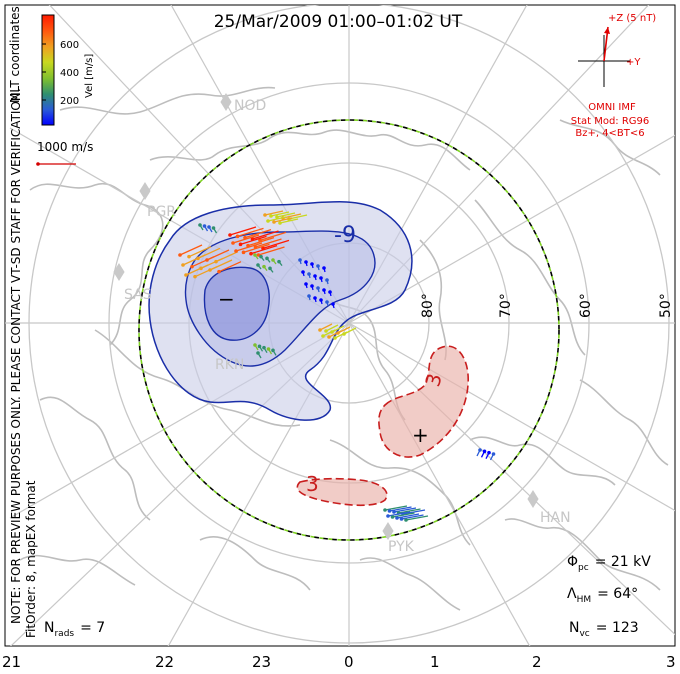  Describe the element at coordinates (604, 629) in the screenshot. I see `n-vc: Nvc = 123` at that location.